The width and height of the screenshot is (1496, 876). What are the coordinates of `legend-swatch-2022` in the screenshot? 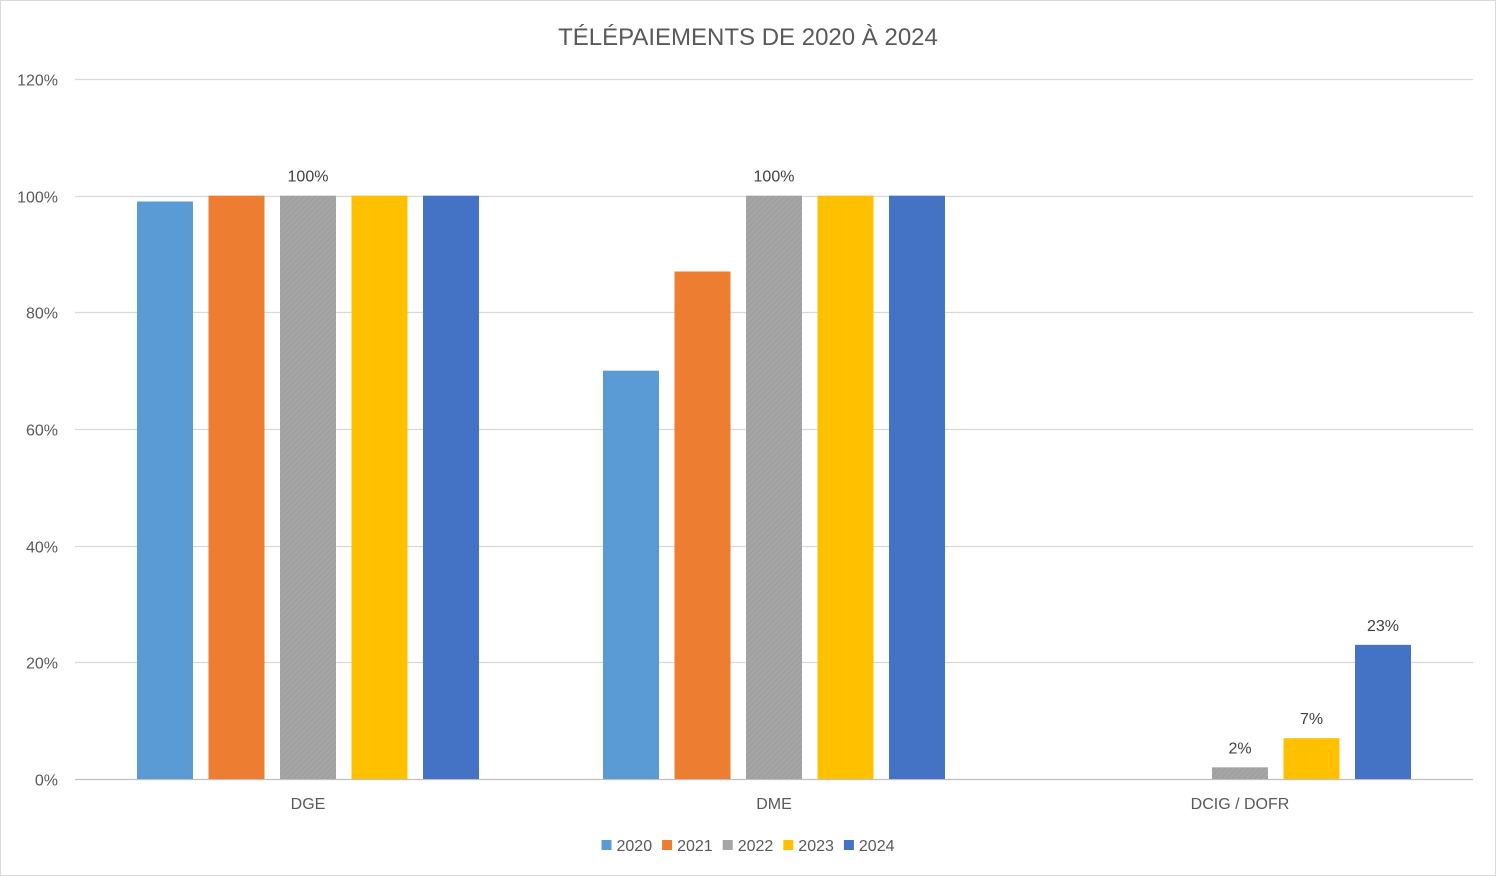 It's located at (727, 845).